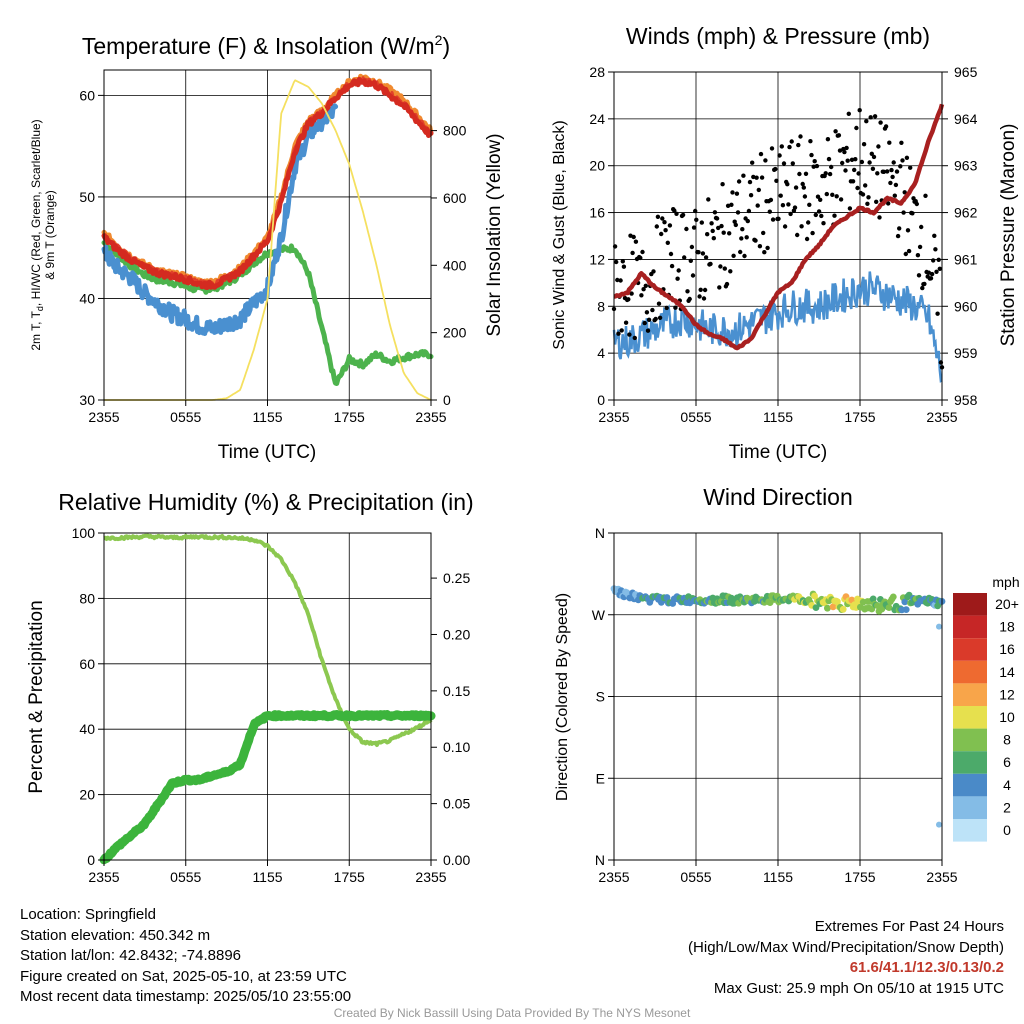 The height and width of the screenshot is (1024, 1024). Describe the element at coordinates (966, 213) in the screenshot. I see `winds-y2tick-label-4: 962` at that location.